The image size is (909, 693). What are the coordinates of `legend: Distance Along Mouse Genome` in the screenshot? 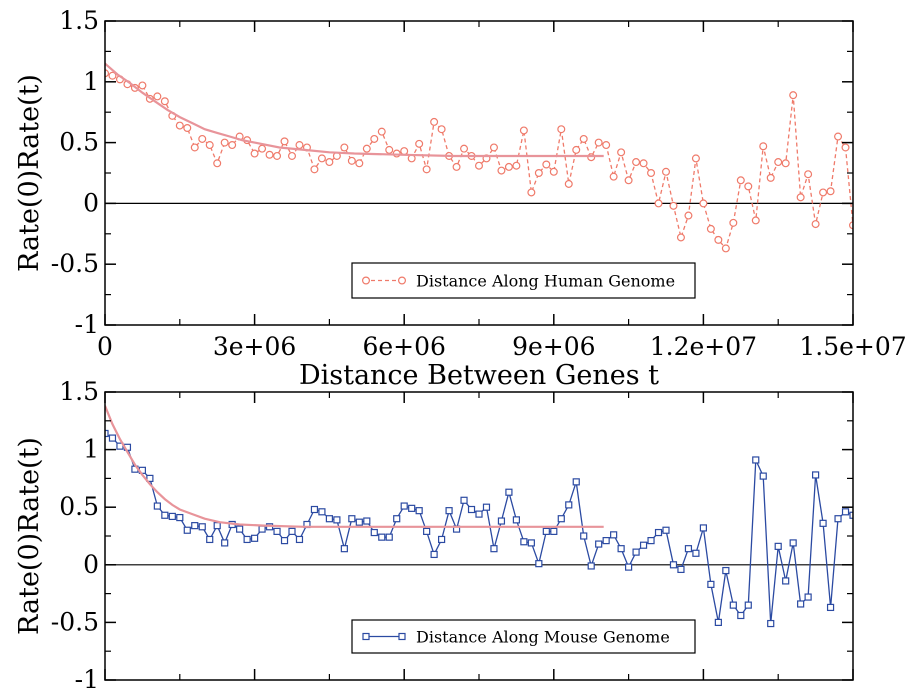 It's located at (523, 636).